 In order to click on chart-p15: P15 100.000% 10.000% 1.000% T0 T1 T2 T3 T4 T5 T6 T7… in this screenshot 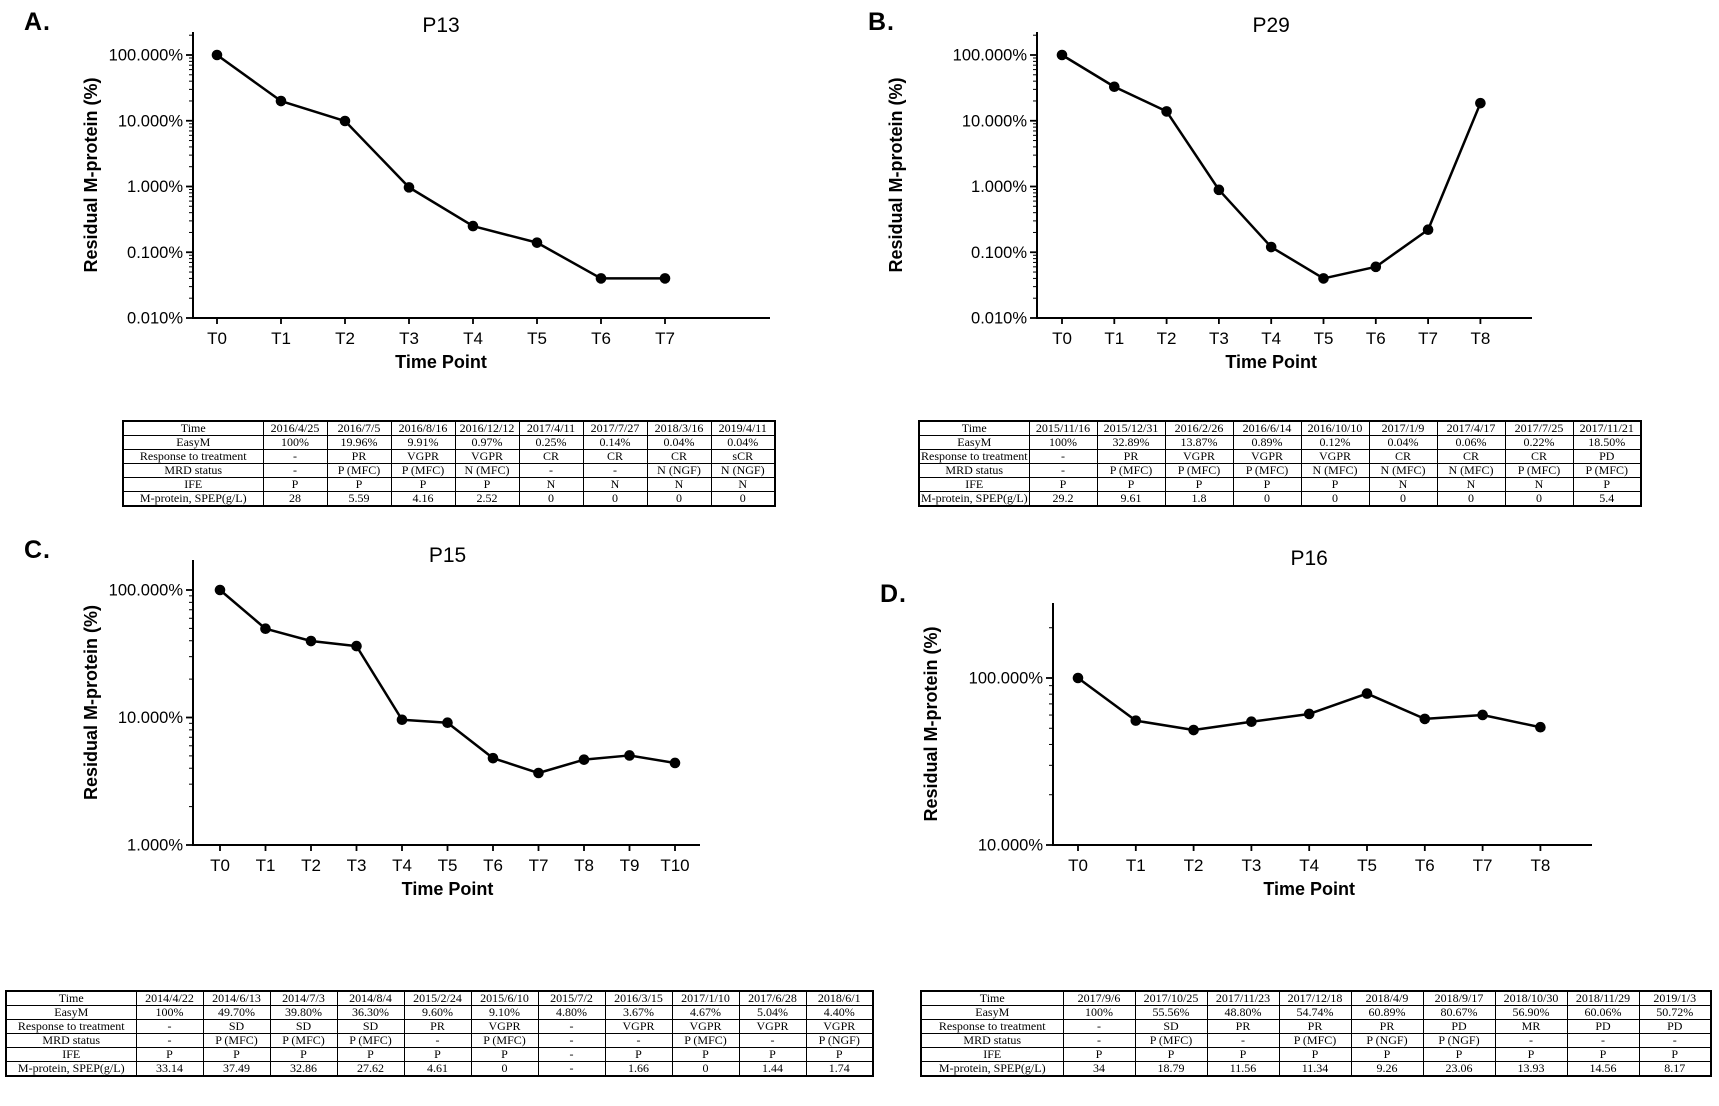, I will do `click(390, 721)`.